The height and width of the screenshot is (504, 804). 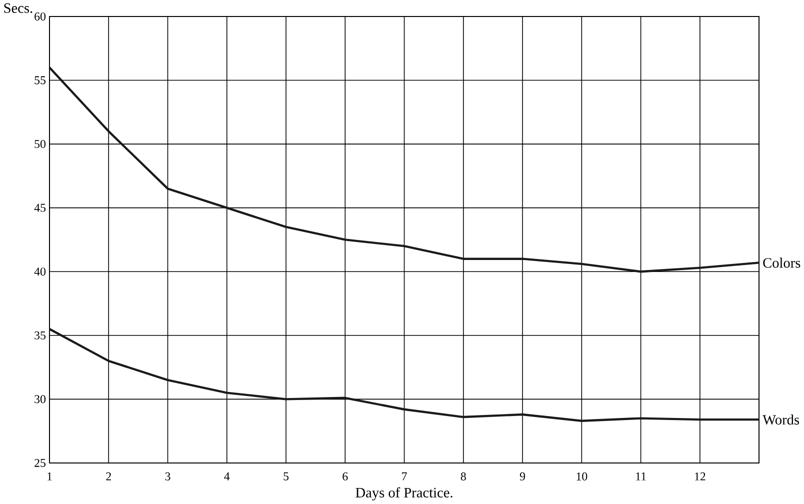 I want to click on x-tick-label: 4, so click(x=227, y=476).